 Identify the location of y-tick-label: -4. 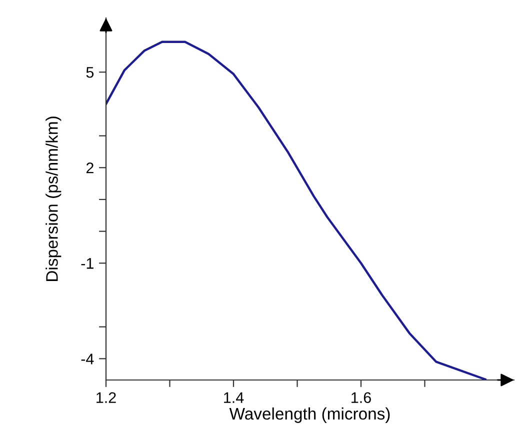
(87, 359).